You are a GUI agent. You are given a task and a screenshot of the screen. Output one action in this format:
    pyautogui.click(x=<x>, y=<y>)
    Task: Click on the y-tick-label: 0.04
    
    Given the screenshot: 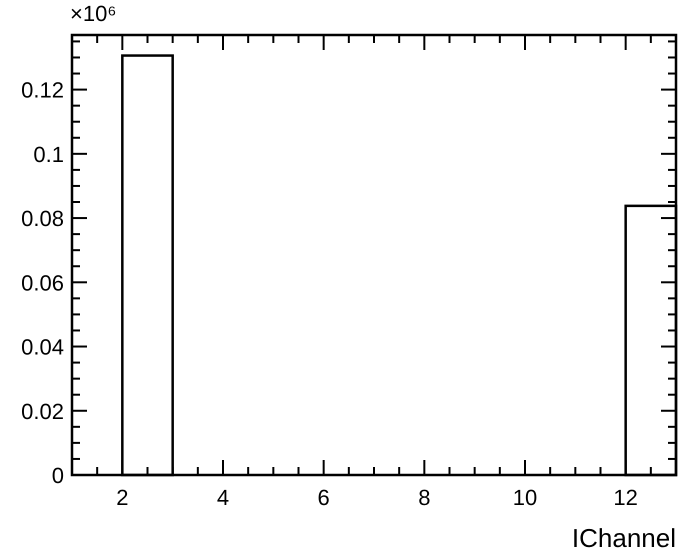 What is the action you would take?
    pyautogui.click(x=42, y=347)
    